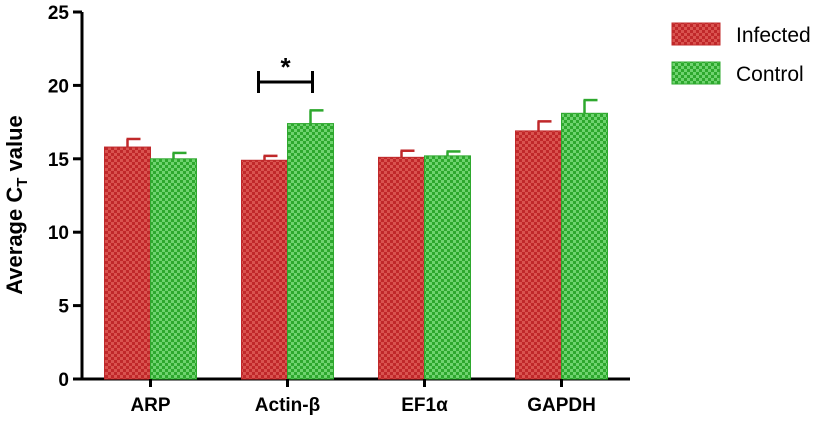  I want to click on legend-label-infected: Infected, so click(773, 35).